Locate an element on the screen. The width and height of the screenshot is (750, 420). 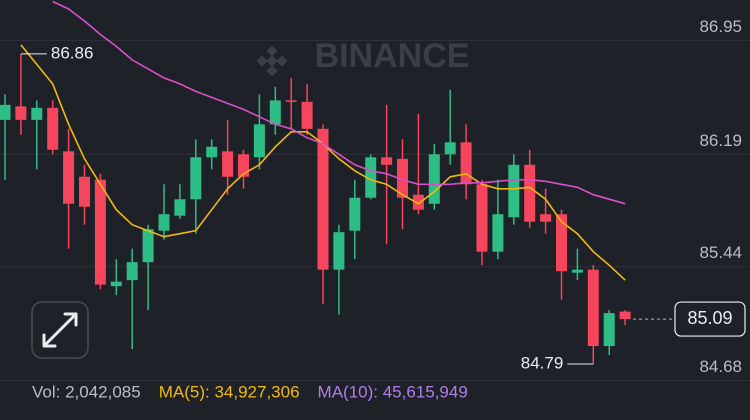
low-label: 84.79 is located at coordinates (542, 363).